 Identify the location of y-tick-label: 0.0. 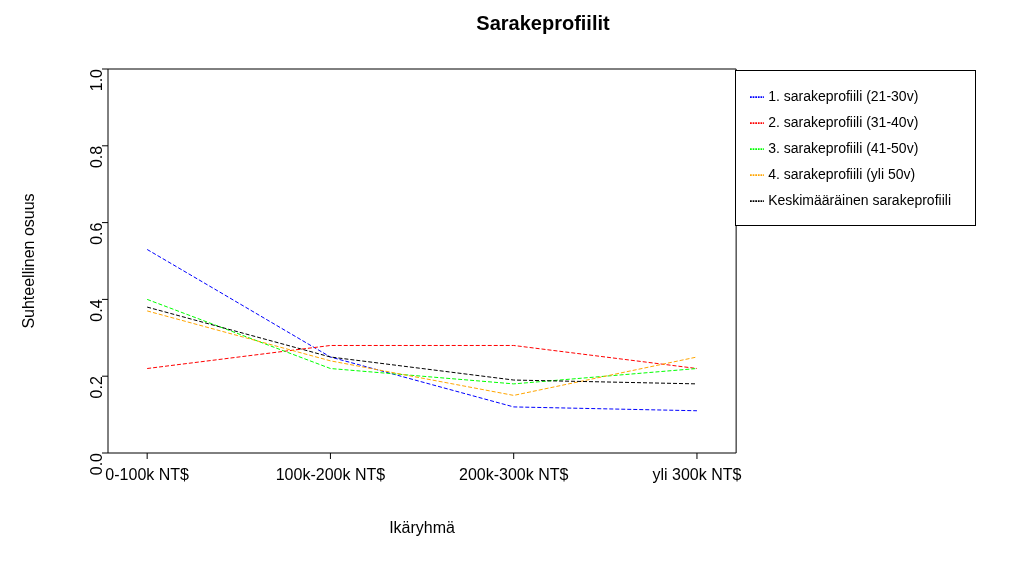
(96, 464).